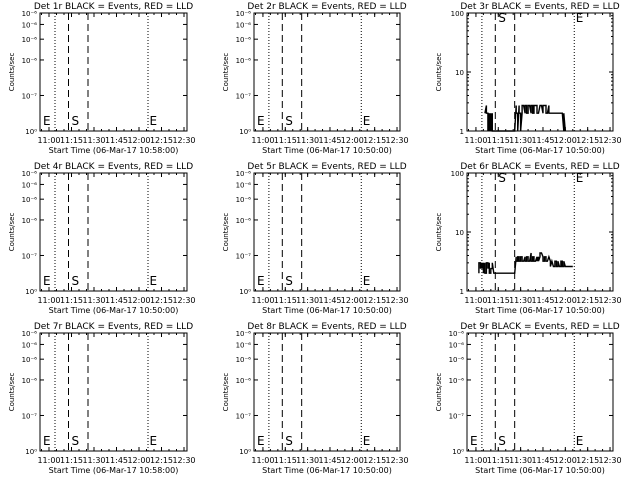  What do you see at coordinates (539, 327) in the screenshot?
I see `panel-title: Det 9r BLACK = Events, RED = LLD` at bounding box center [539, 327].